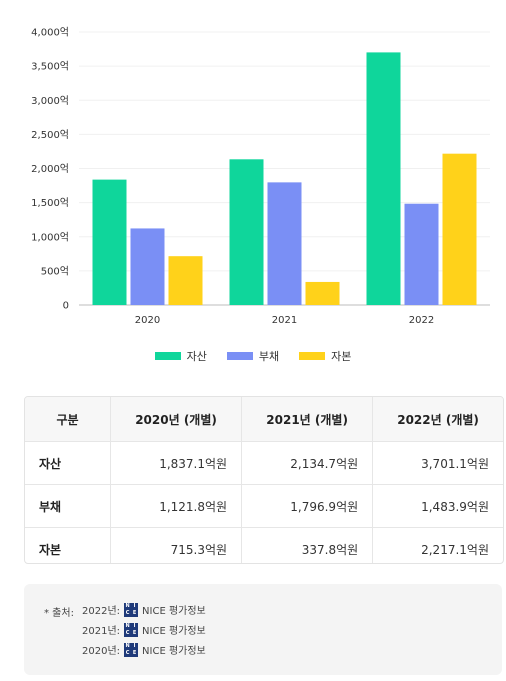 The image size is (506, 681). What do you see at coordinates (307, 545) in the screenshot?
I see `table-cell: 337.8억원` at bounding box center [307, 545].